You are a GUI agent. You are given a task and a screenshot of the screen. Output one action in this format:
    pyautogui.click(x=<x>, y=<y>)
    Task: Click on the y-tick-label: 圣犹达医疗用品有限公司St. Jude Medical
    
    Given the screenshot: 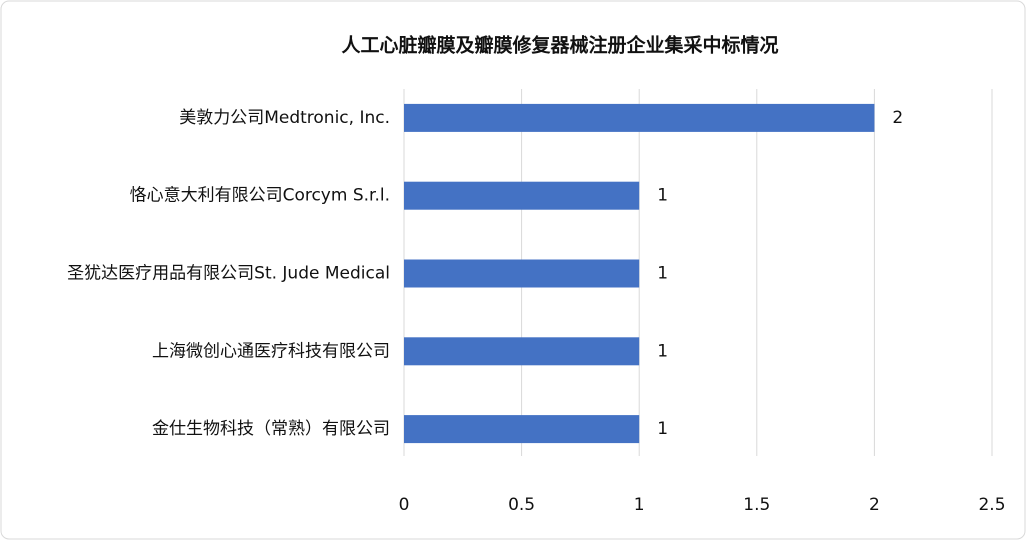 What is the action you would take?
    pyautogui.click(x=228, y=274)
    